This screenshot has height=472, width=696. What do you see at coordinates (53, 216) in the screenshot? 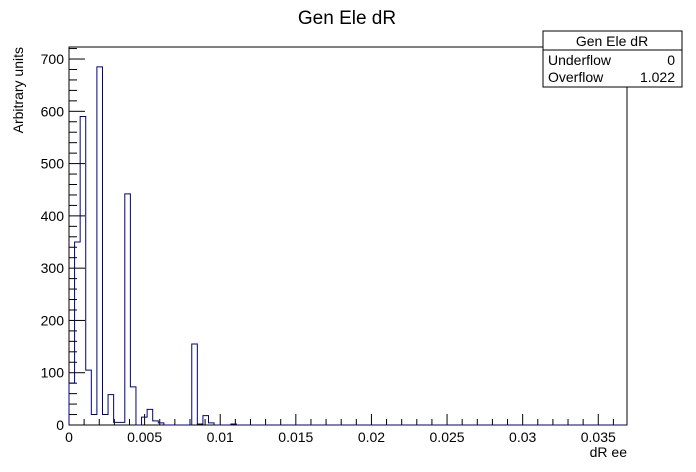
I see `y-tick-label: 400` at bounding box center [53, 216].